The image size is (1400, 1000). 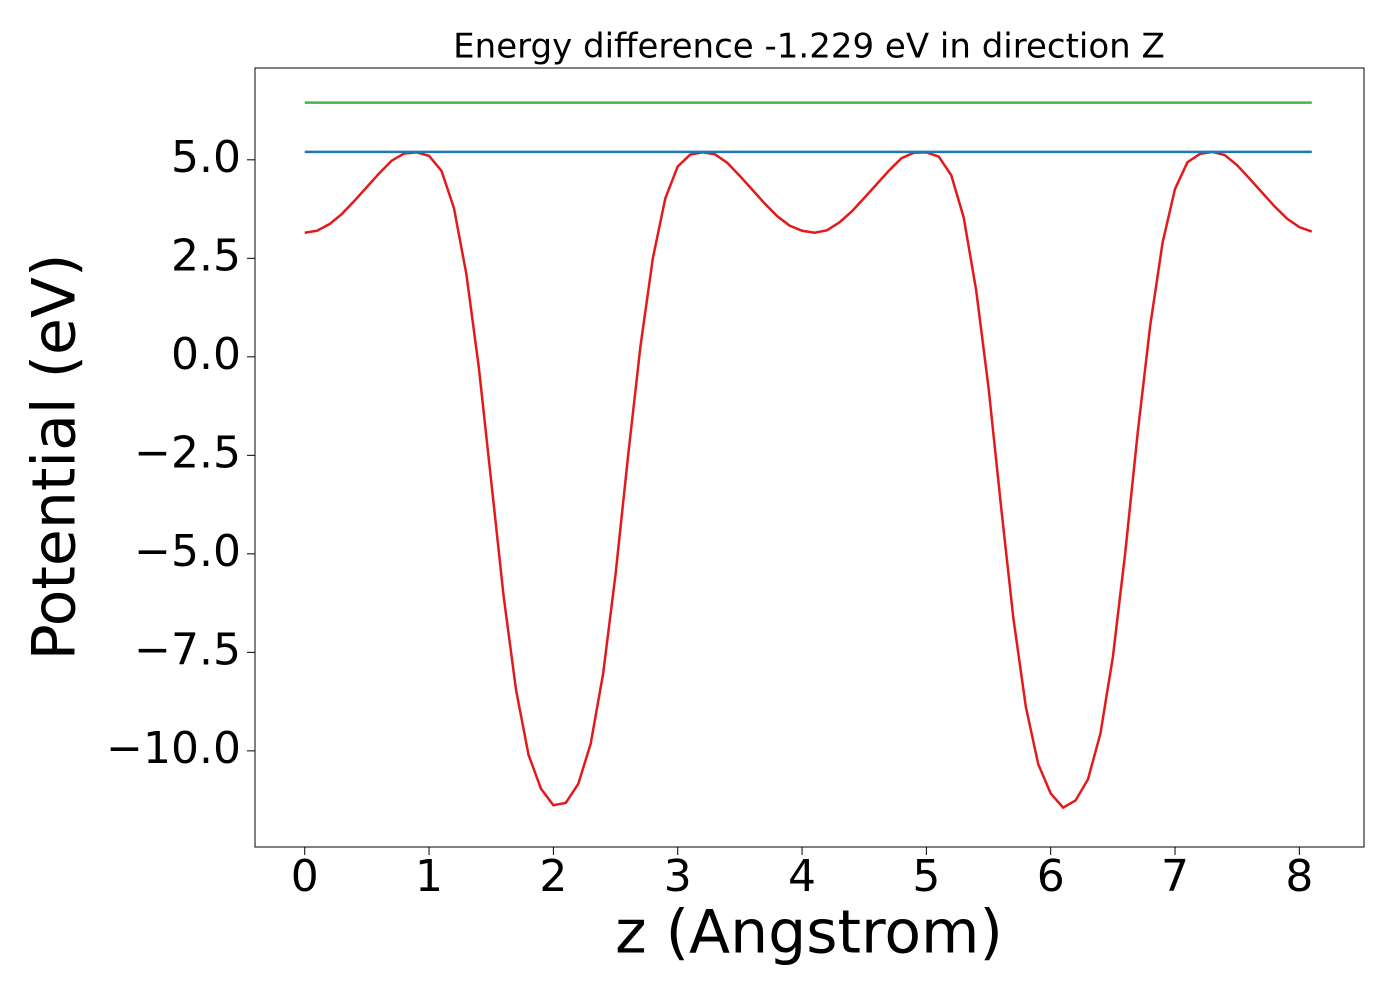 What do you see at coordinates (429, 876) in the screenshot?
I see `x-tick-label: 1` at bounding box center [429, 876].